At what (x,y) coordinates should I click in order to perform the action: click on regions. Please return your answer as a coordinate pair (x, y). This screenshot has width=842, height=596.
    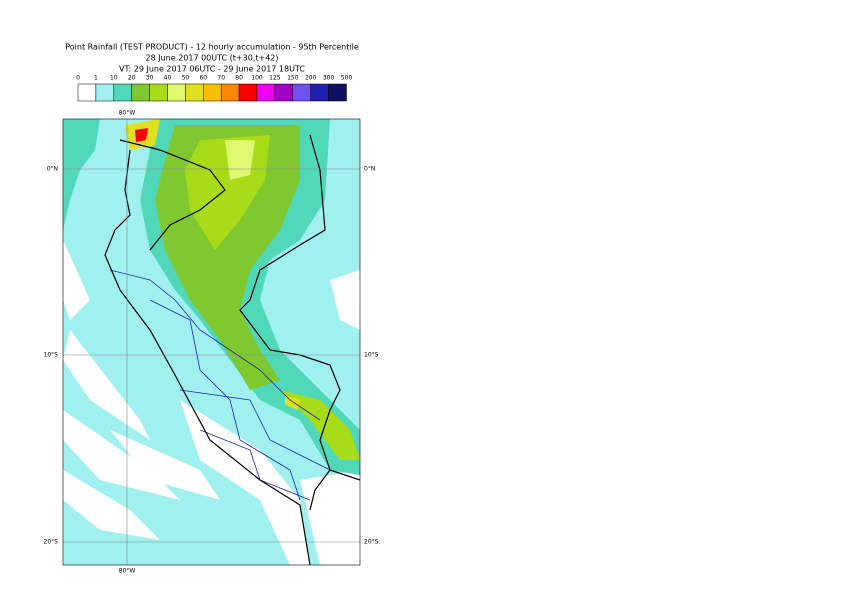
    Looking at the image, I should click on (220, 385).